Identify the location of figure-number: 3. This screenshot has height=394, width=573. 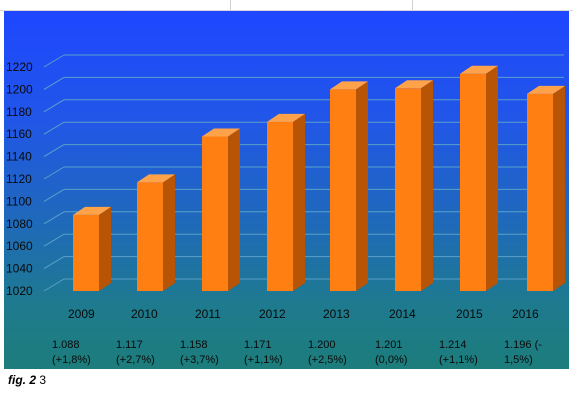
(42, 380).